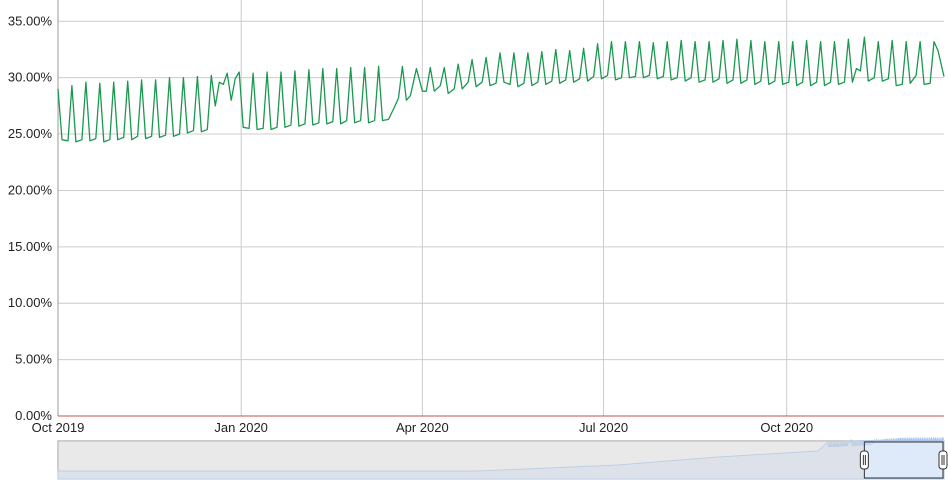 This screenshot has width=948, height=480. Describe the element at coordinates (864, 460) in the screenshot. I see `navigator-left-handle` at that location.